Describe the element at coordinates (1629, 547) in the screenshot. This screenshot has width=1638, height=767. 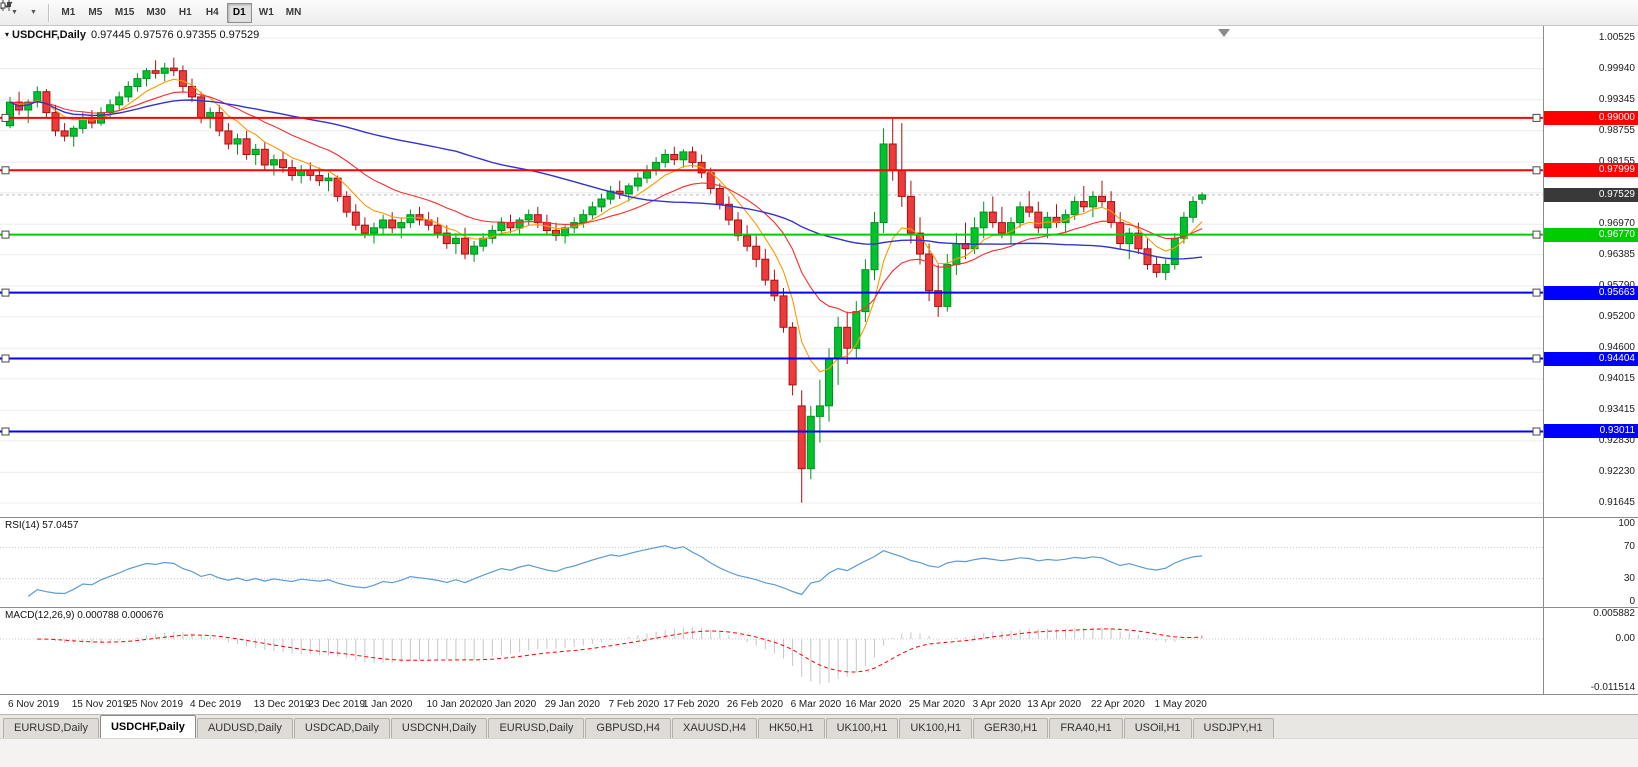
I see `rsi-axis-label: 70` at that location.